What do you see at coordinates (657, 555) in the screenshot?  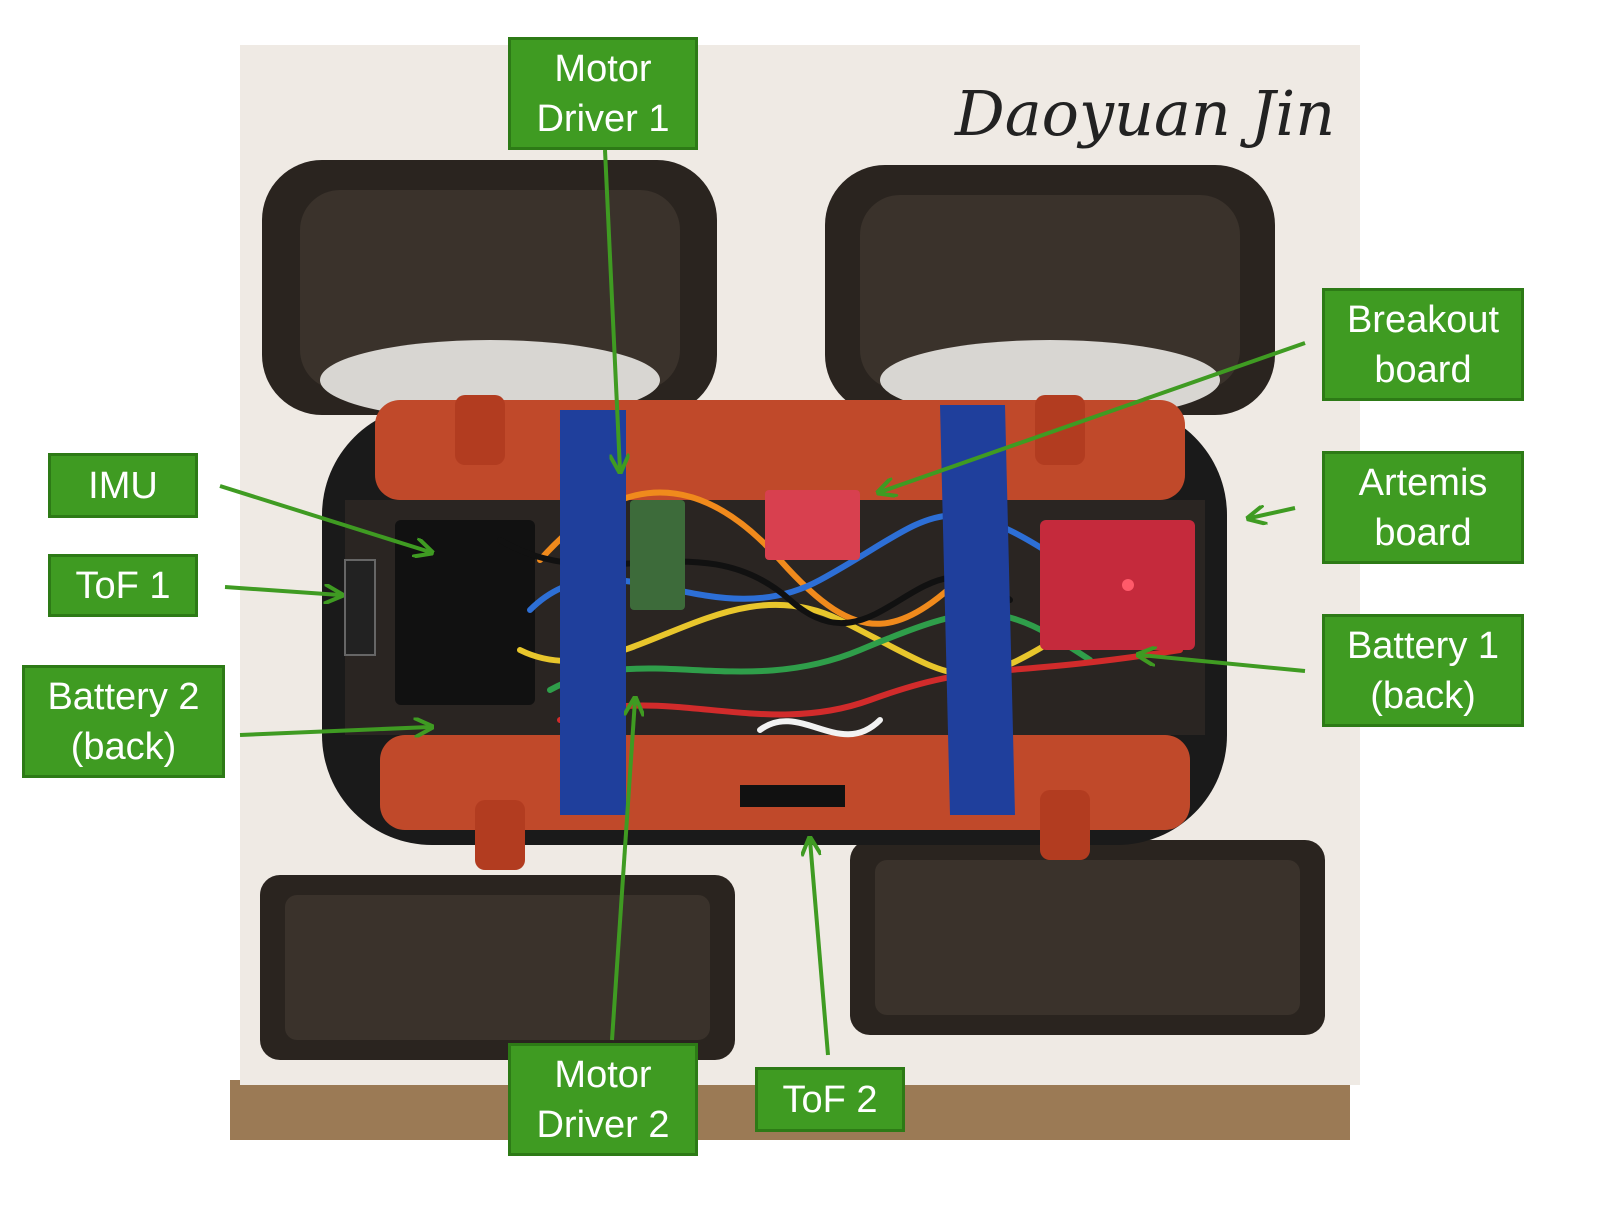 I see `motor-driver-1-board` at bounding box center [657, 555].